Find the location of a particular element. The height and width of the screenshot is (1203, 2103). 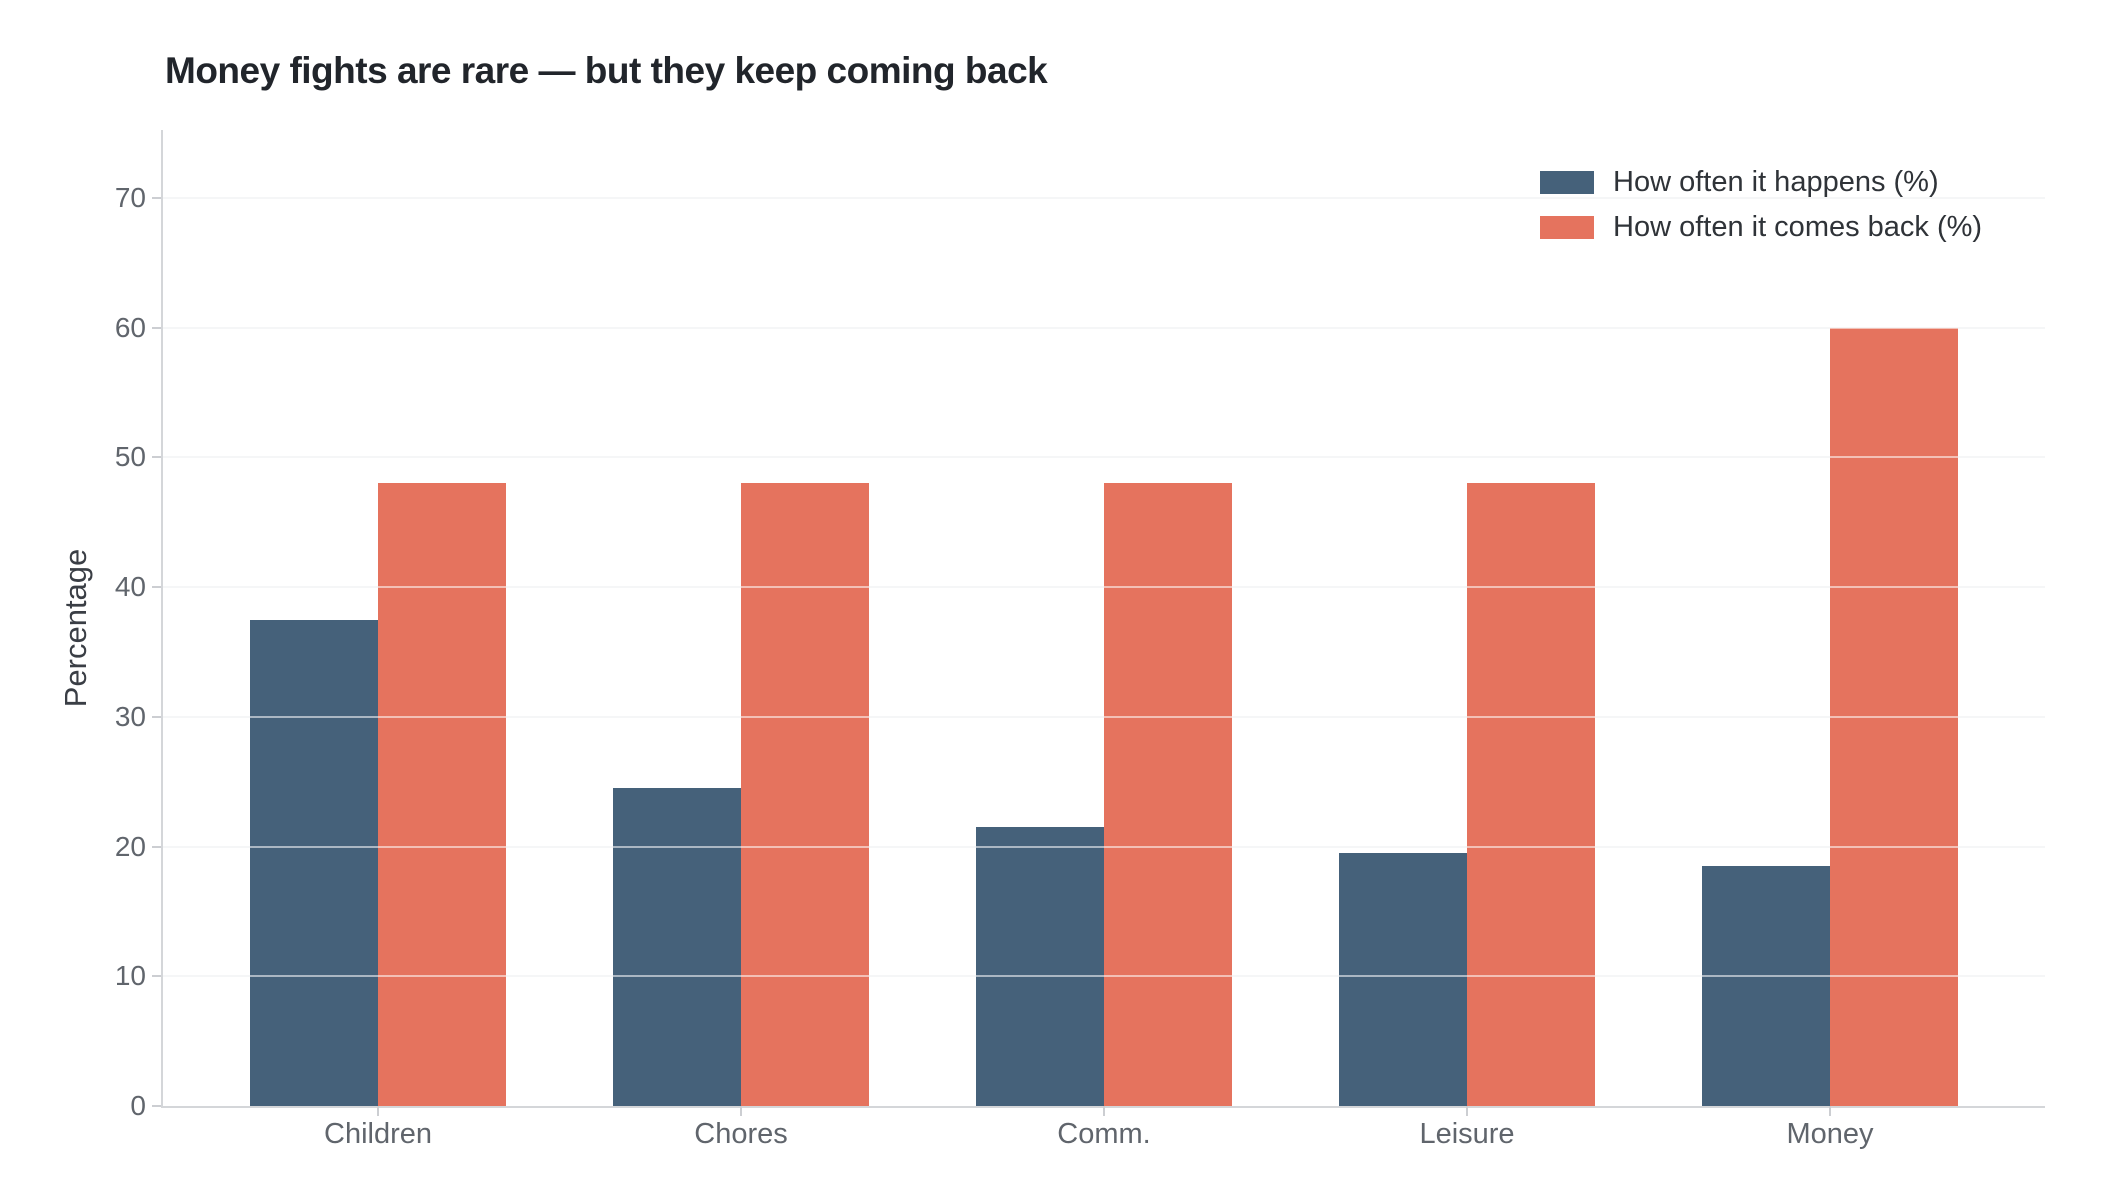

y-tick-label-0: 0 is located at coordinates (138, 1105).